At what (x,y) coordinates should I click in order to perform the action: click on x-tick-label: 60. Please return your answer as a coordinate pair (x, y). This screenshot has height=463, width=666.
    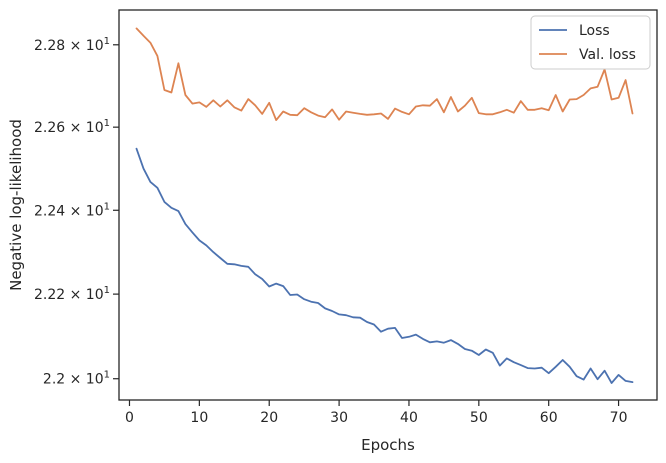
    Looking at the image, I should click on (549, 418).